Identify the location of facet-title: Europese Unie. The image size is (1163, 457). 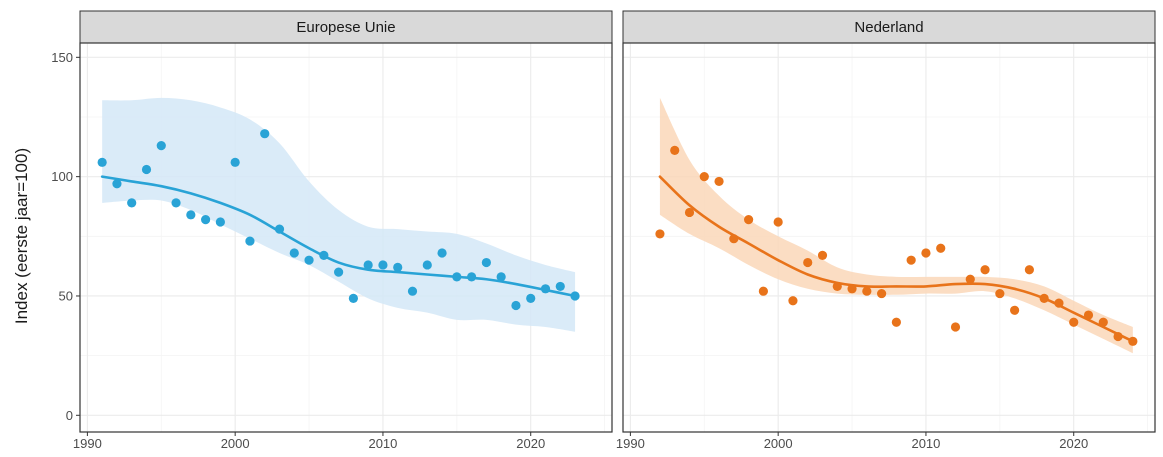
(345, 27).